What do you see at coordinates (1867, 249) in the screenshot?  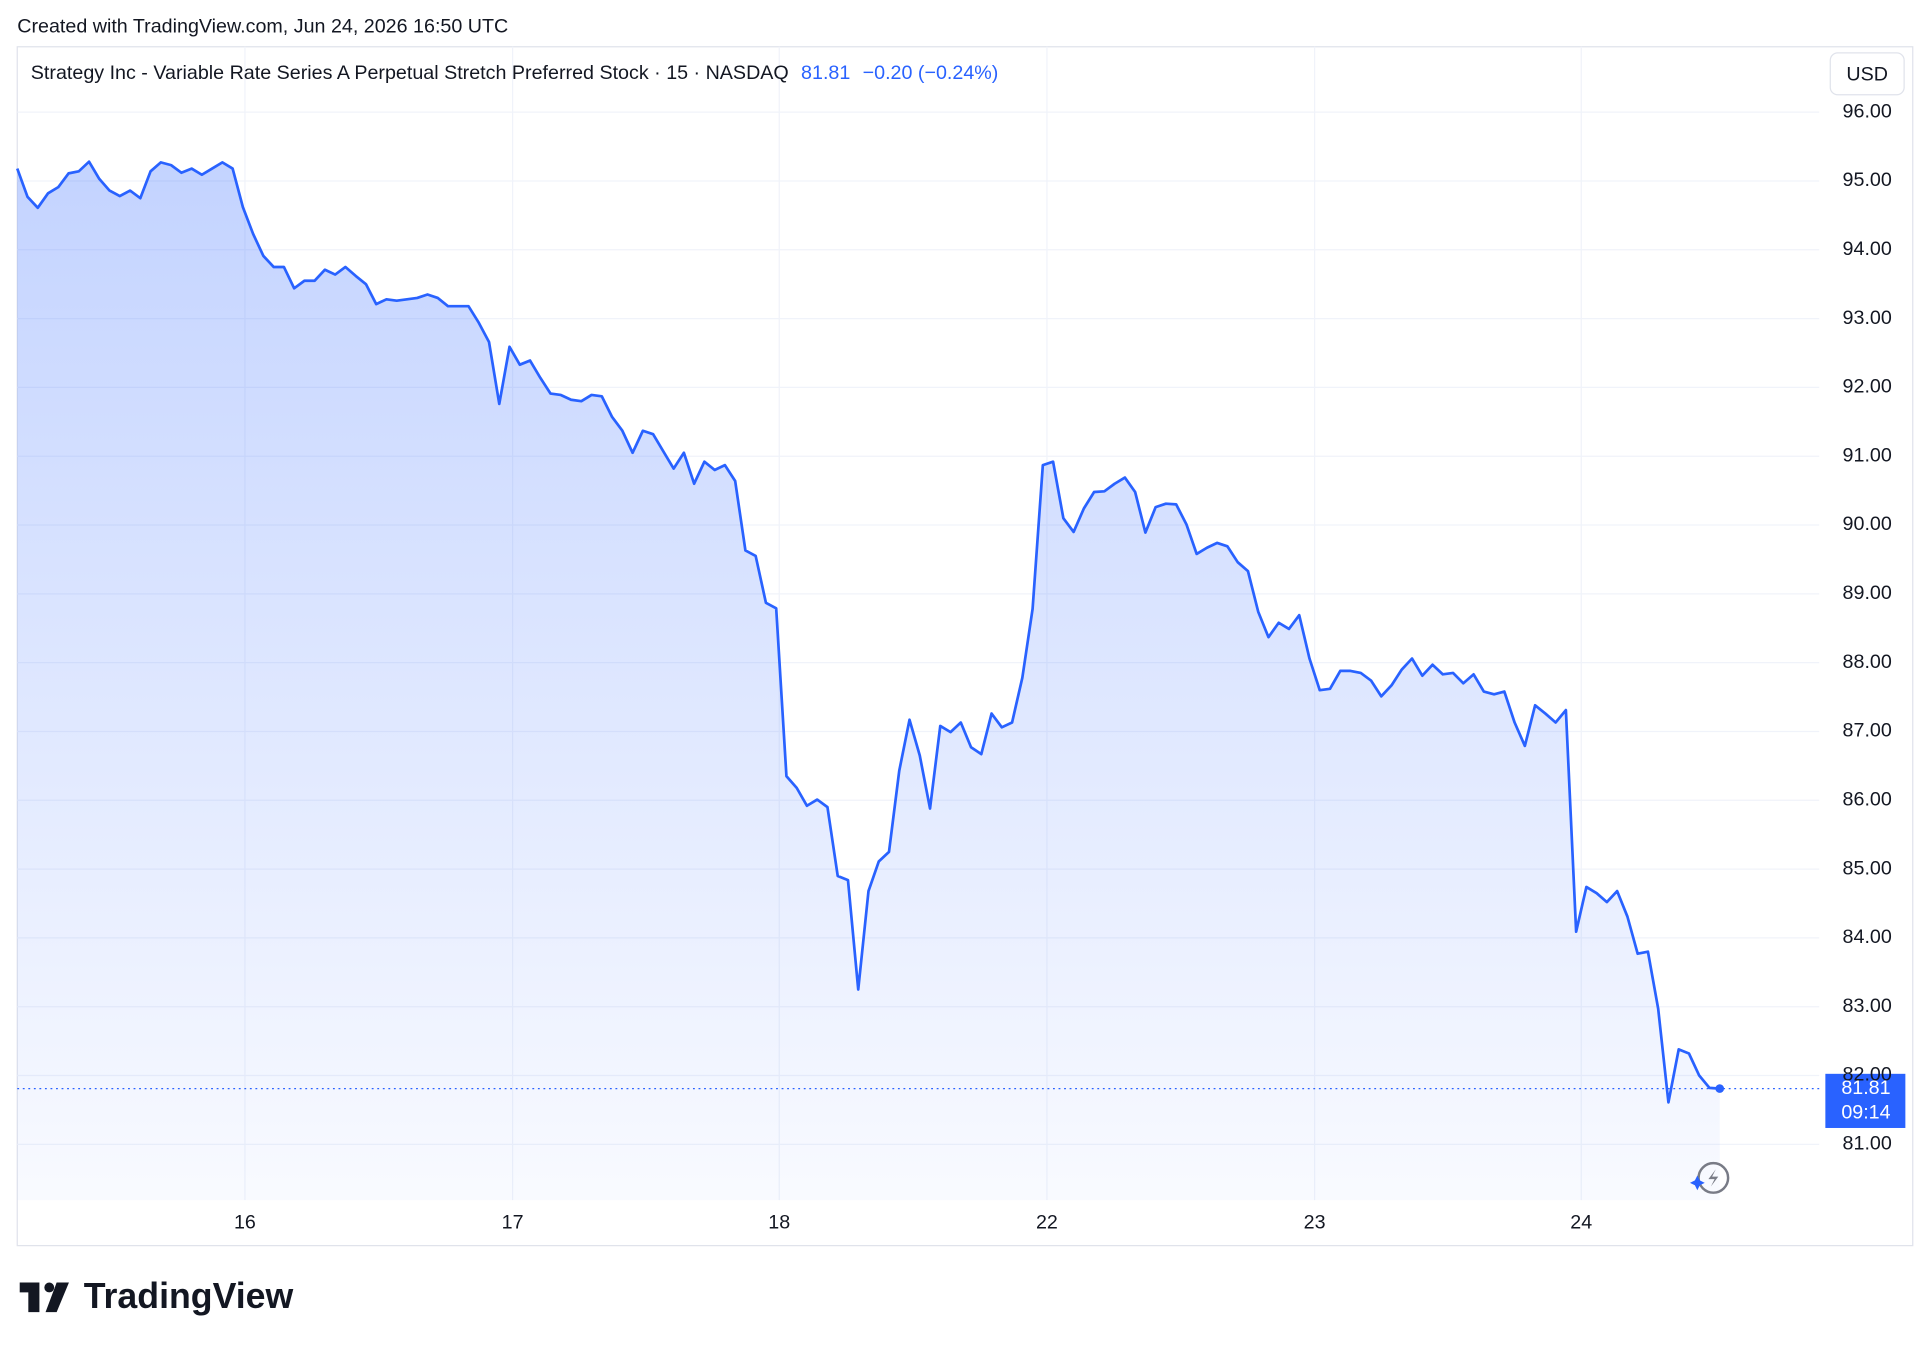 I see `y-tick-label: 94.00` at bounding box center [1867, 249].